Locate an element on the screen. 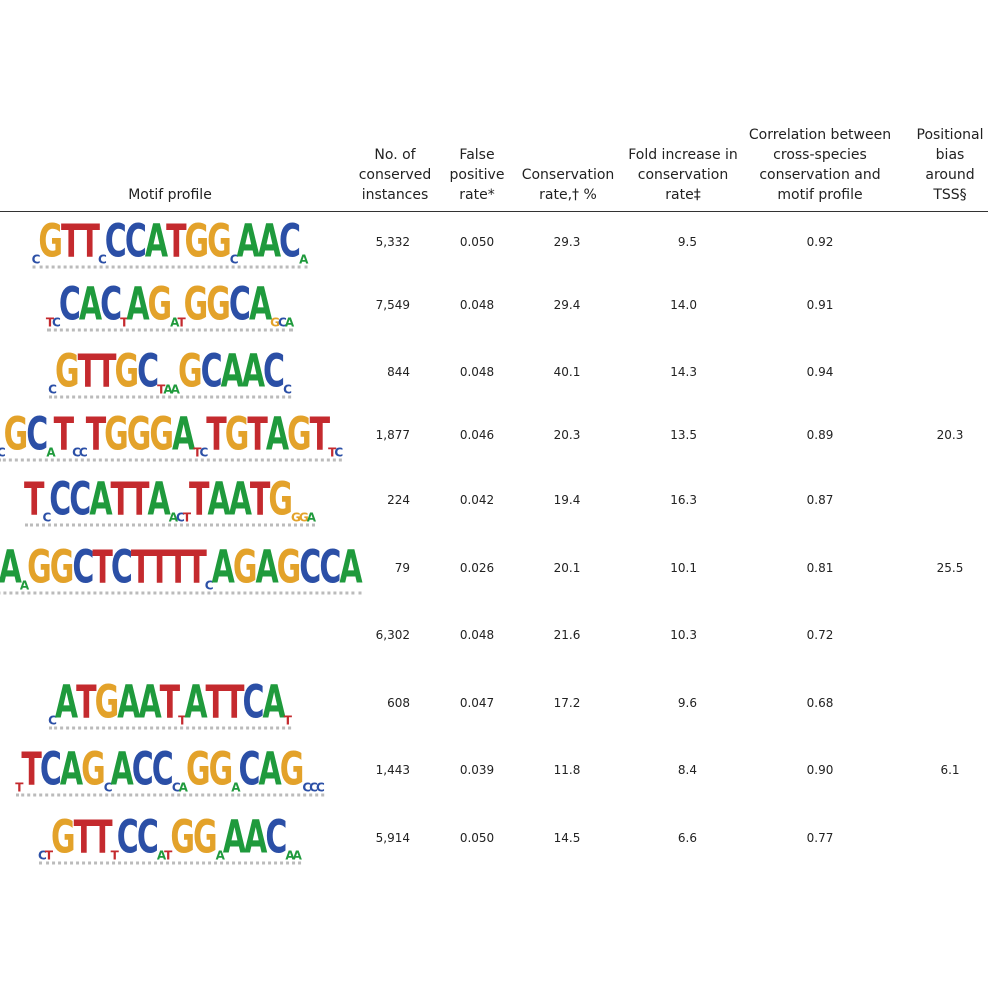  cell-corr: 0.89 is located at coordinates (820, 435).